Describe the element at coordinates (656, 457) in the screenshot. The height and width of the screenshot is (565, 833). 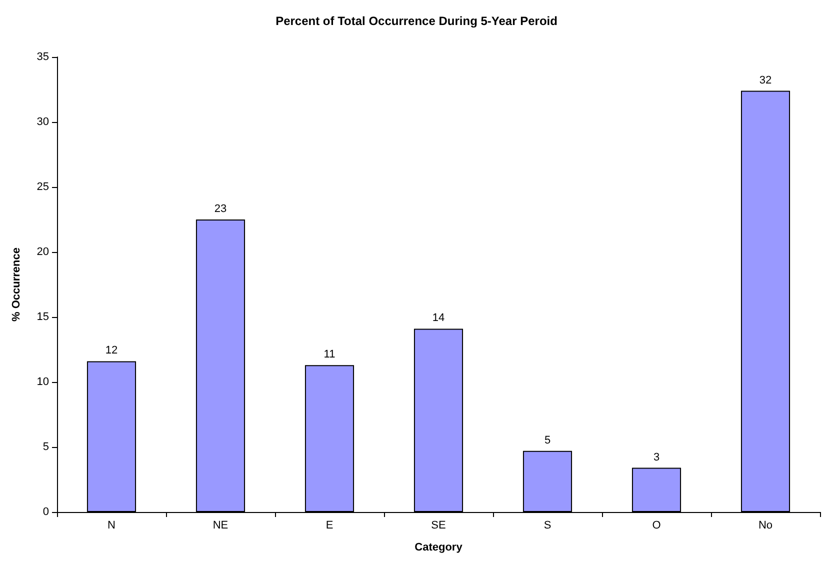
I see `data-label: 3` at that location.